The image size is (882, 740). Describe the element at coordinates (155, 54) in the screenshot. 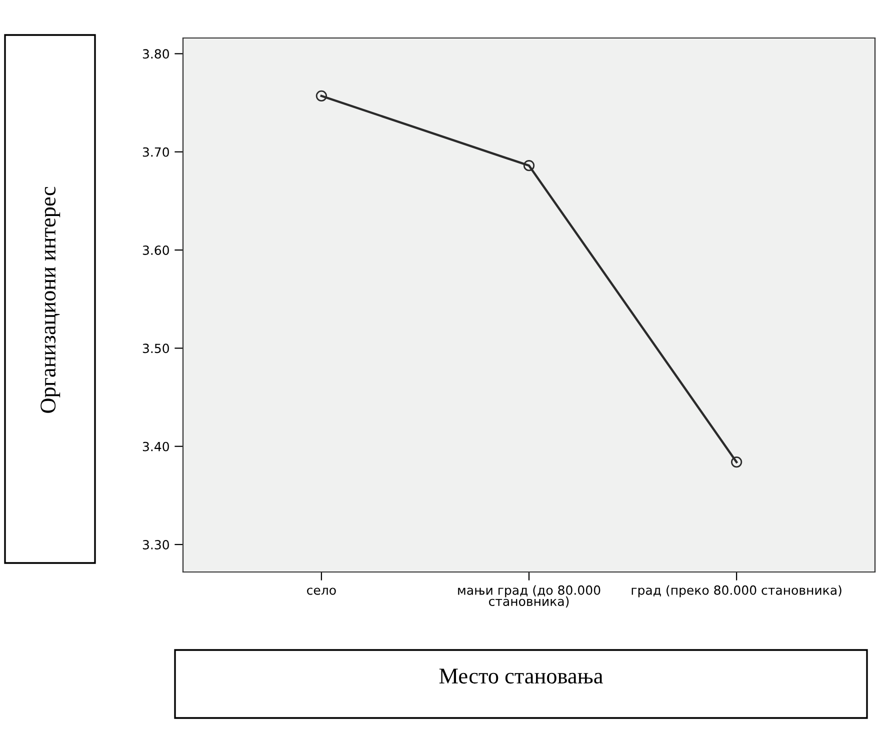

I see `y-tick-label: 3.80` at that location.